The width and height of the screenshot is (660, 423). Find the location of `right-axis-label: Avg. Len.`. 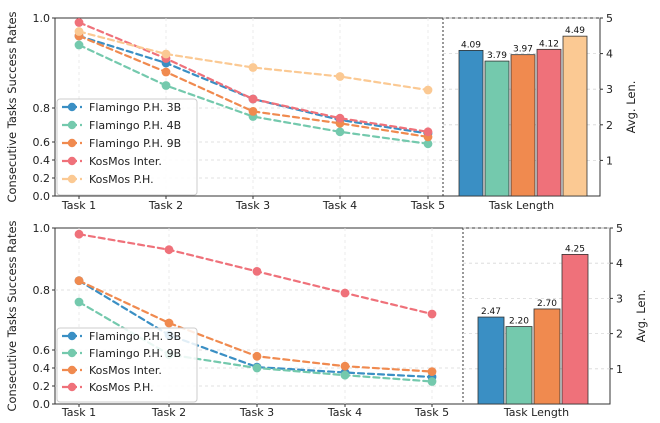

right-axis-label: Avg. Len. is located at coordinates (641, 316).